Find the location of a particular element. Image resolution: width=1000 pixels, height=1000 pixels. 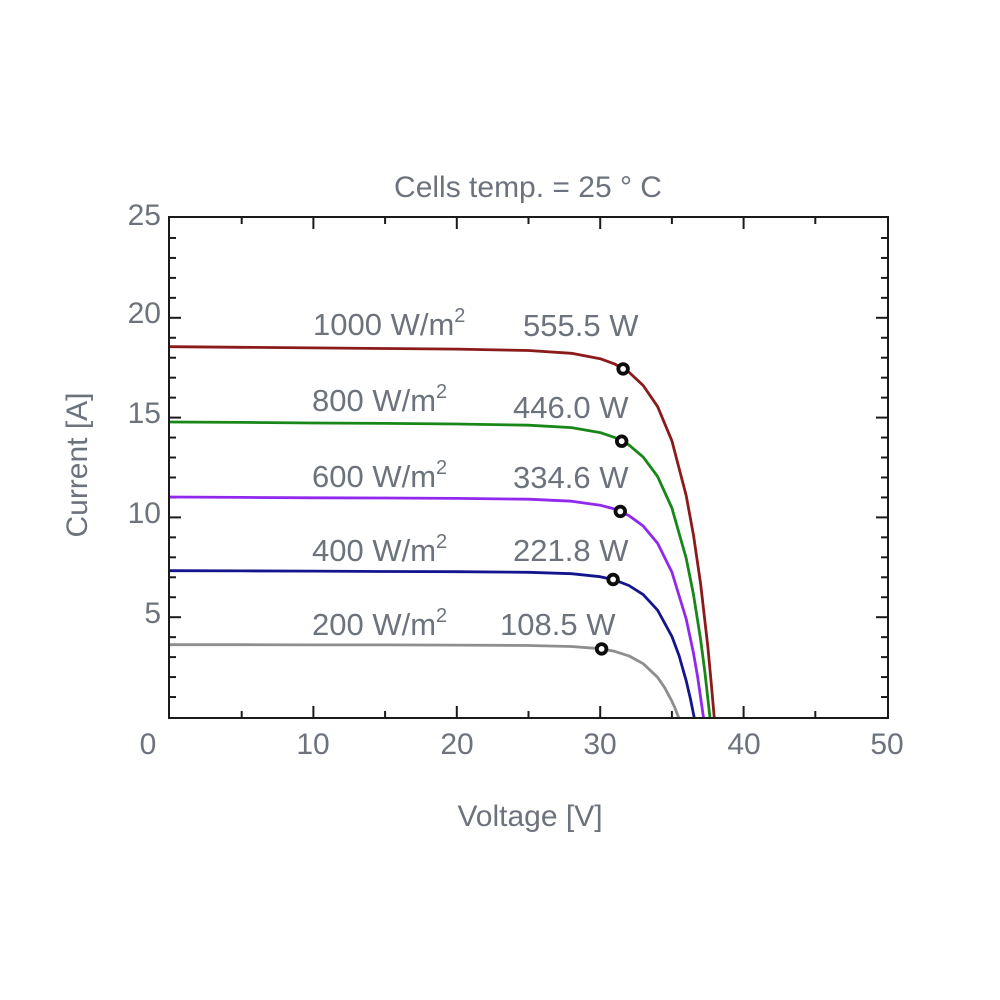

irradiance-label: 600 W/m2 is located at coordinates (380, 475).